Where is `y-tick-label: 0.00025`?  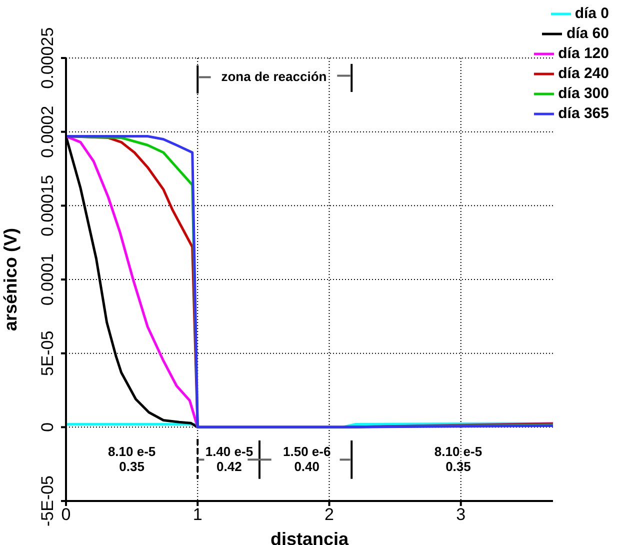 y-tick-label: 0.00025 is located at coordinates (47, 58).